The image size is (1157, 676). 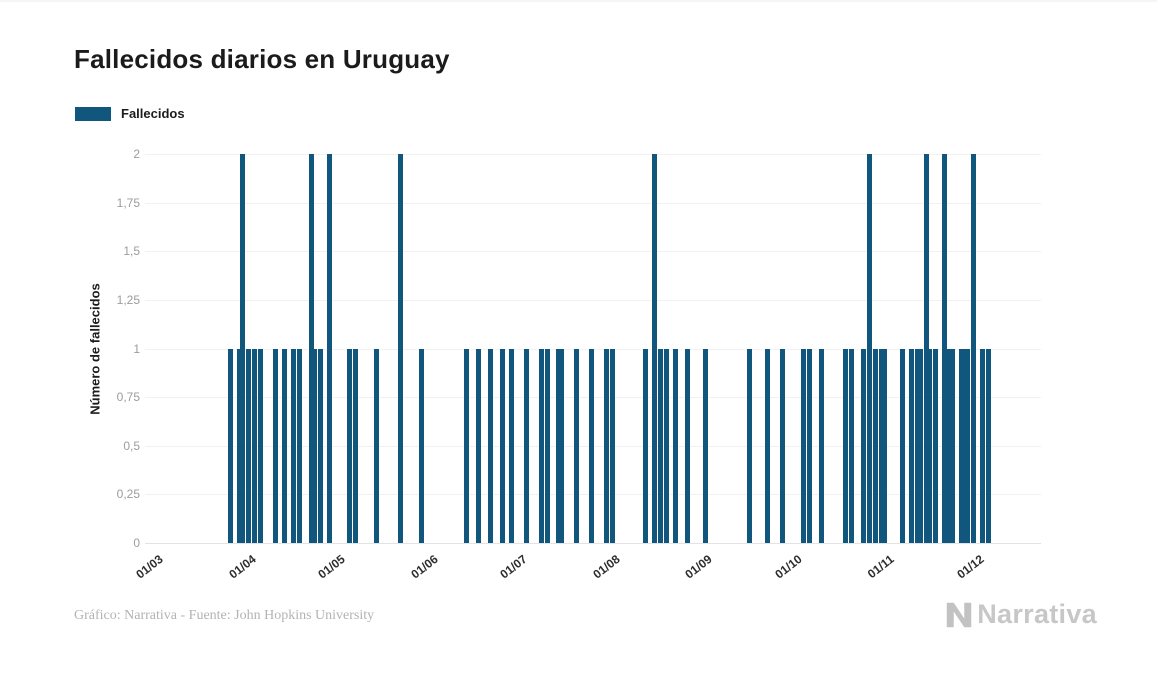 I want to click on bar-29/11, so click(x=965, y=445).